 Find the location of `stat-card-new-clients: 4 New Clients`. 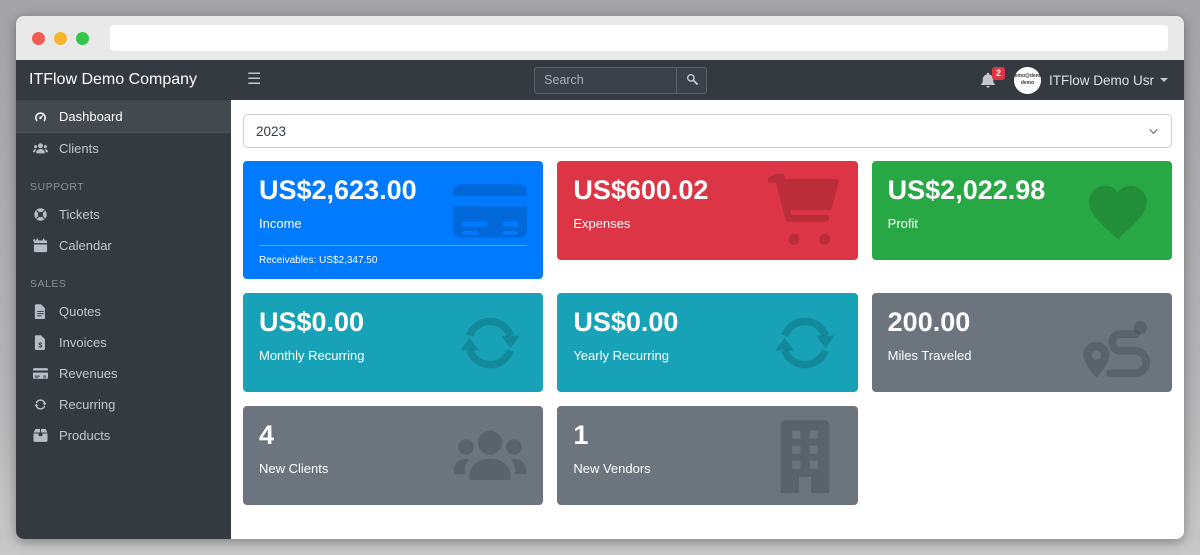

stat-card-new-clients: 4 New Clients is located at coordinates (393, 455).